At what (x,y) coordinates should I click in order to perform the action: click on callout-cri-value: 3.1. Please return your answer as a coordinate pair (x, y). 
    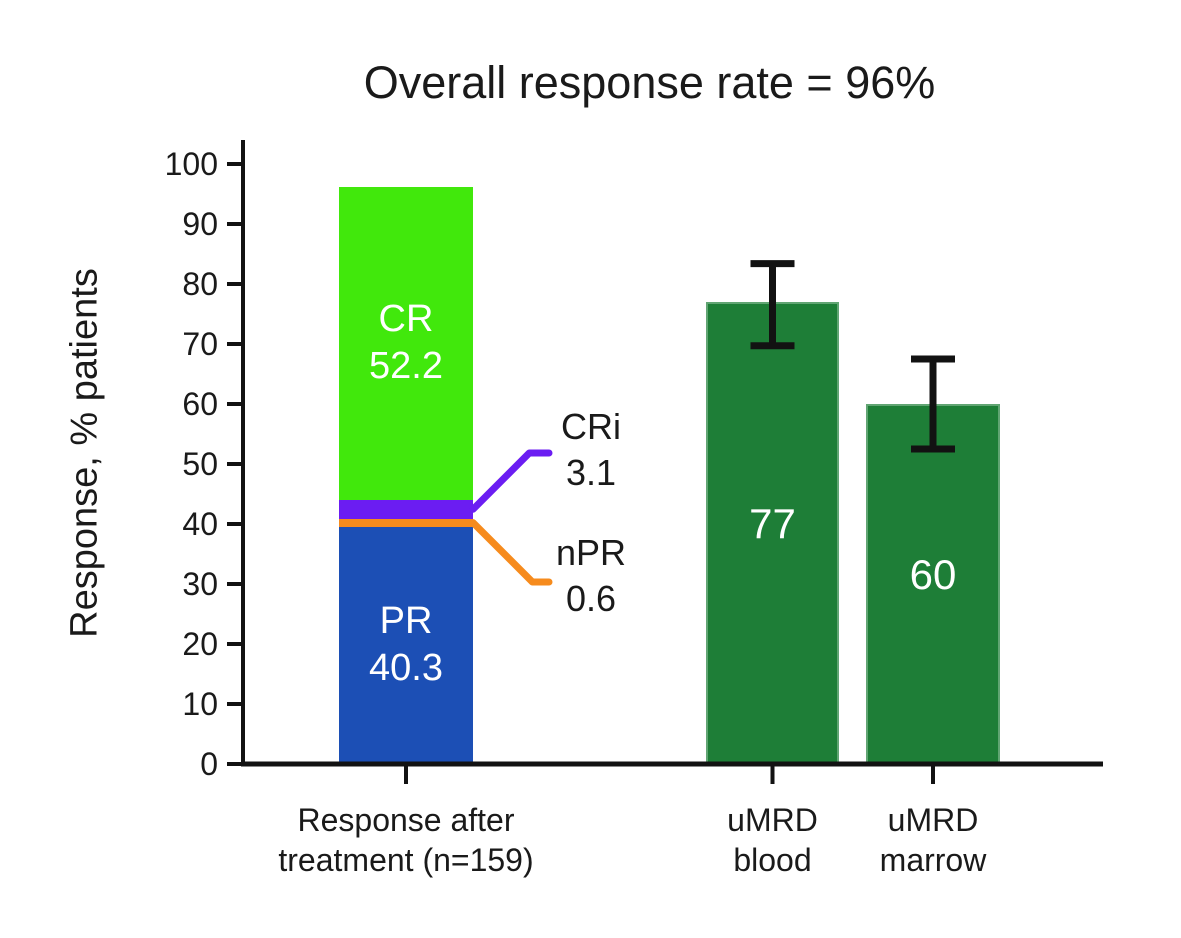
    Looking at the image, I should click on (591, 472).